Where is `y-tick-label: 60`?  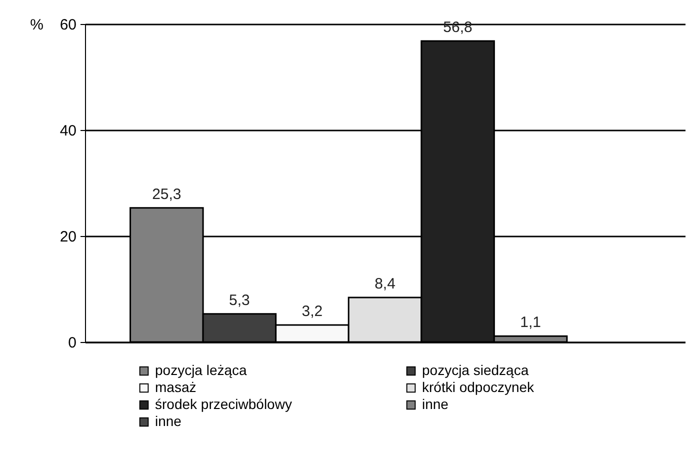 y-tick-label: 60 is located at coordinates (68, 25).